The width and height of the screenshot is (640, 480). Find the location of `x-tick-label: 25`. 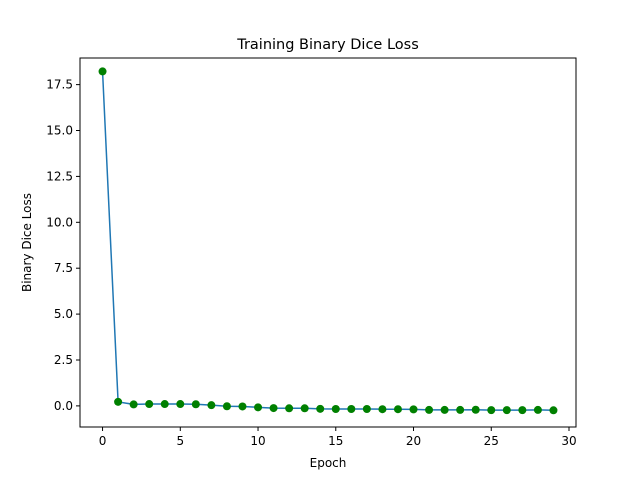

x-tick-label: 25 is located at coordinates (491, 441).